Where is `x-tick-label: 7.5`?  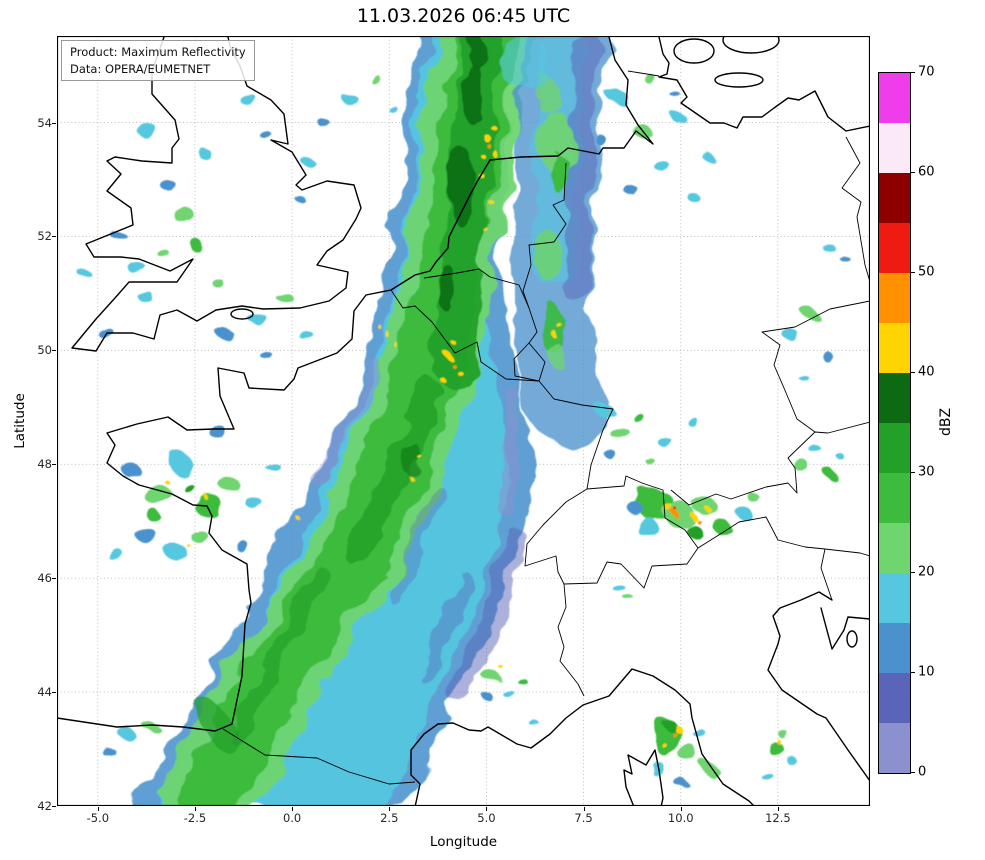 x-tick-label: 7.5 is located at coordinates (583, 818).